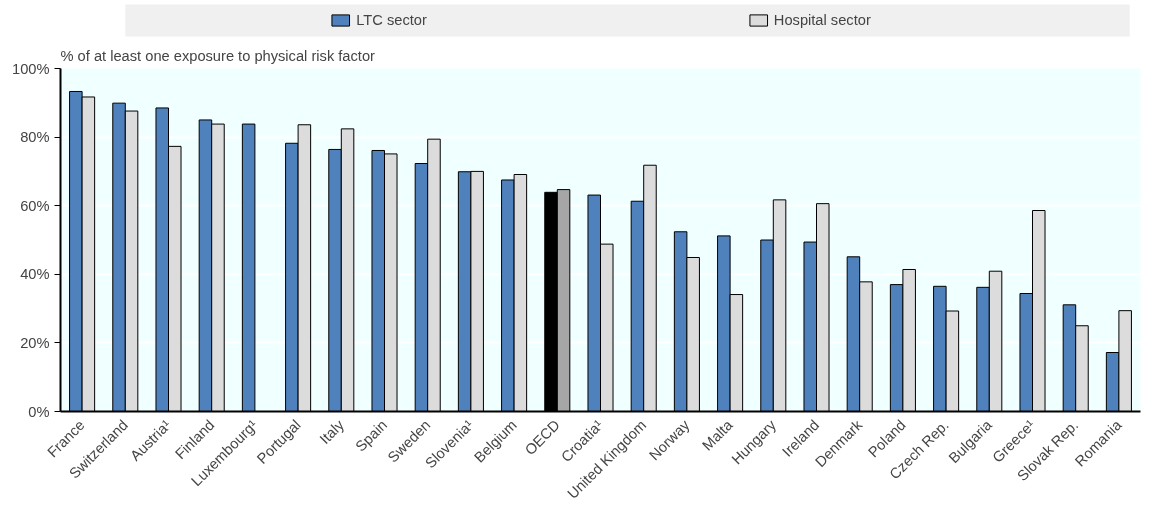 The width and height of the screenshot is (1162, 524). Describe the element at coordinates (391, 20) in the screenshot. I see `legend-label: LTC sector` at that location.